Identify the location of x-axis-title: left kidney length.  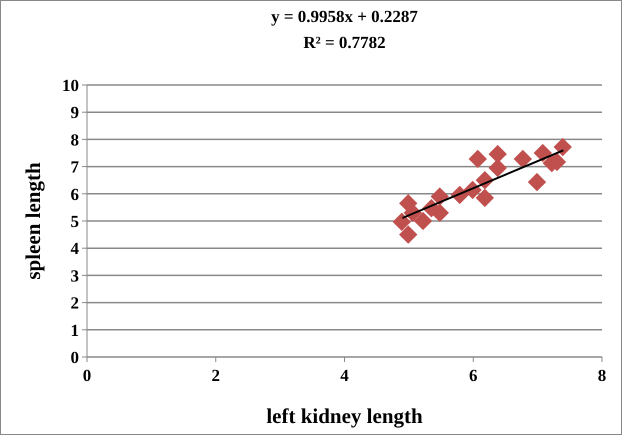
(344, 416).